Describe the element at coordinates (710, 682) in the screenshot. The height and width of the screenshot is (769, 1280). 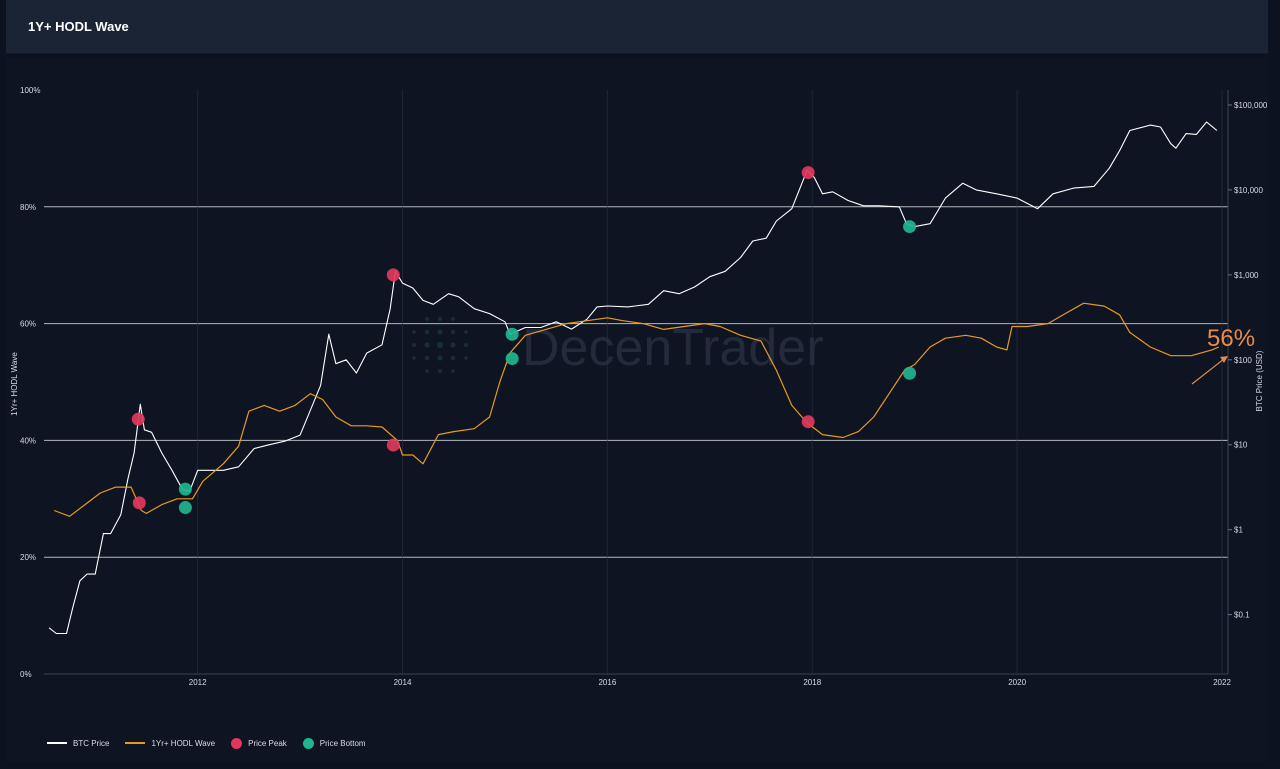
I see `x-axis: 2012 2014 2016 2018 2020 2022` at that location.